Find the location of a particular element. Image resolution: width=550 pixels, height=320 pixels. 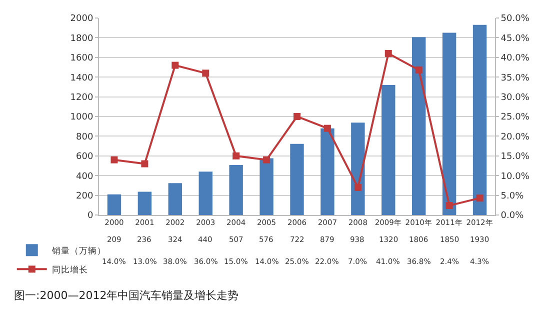

y2-tick-label: 10.0% is located at coordinates (515, 177).